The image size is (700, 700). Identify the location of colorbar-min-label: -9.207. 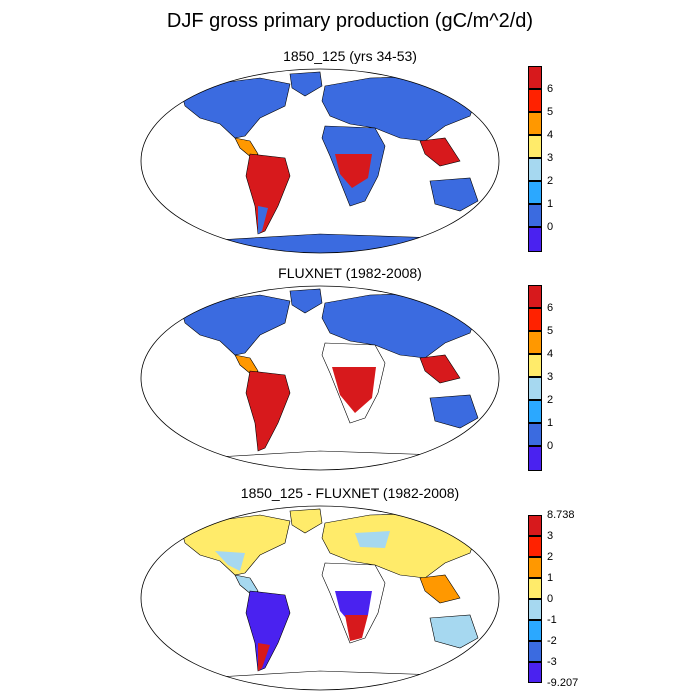
(563, 683).